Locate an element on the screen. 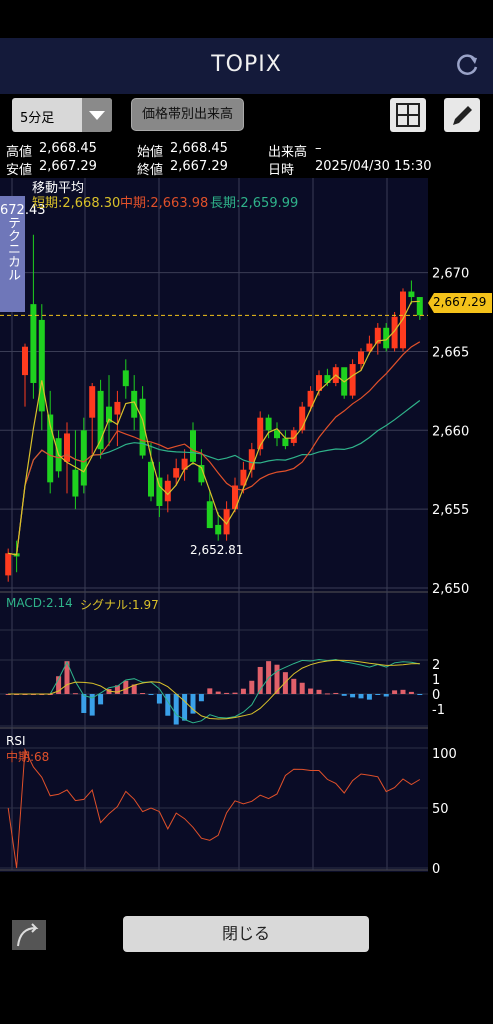 Image resolution: width=493 pixels, height=1024 pixels. technical-tab: テクニカル is located at coordinates (12, 254).